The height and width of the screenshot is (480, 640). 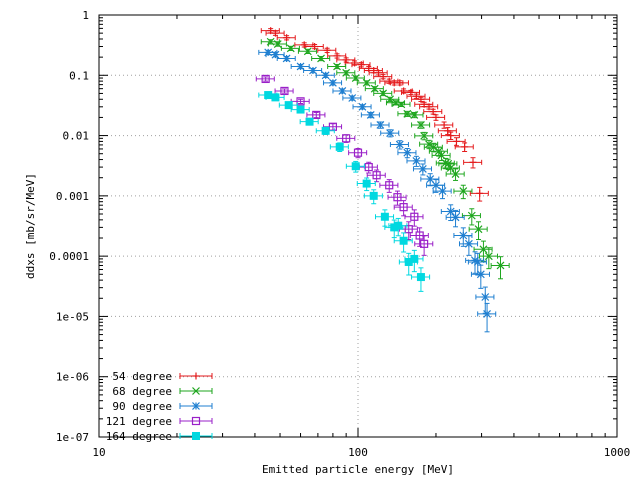 What do you see at coordinates (72, 196) in the screenshot?
I see `y-tick-label: 0.001` at bounding box center [72, 196].